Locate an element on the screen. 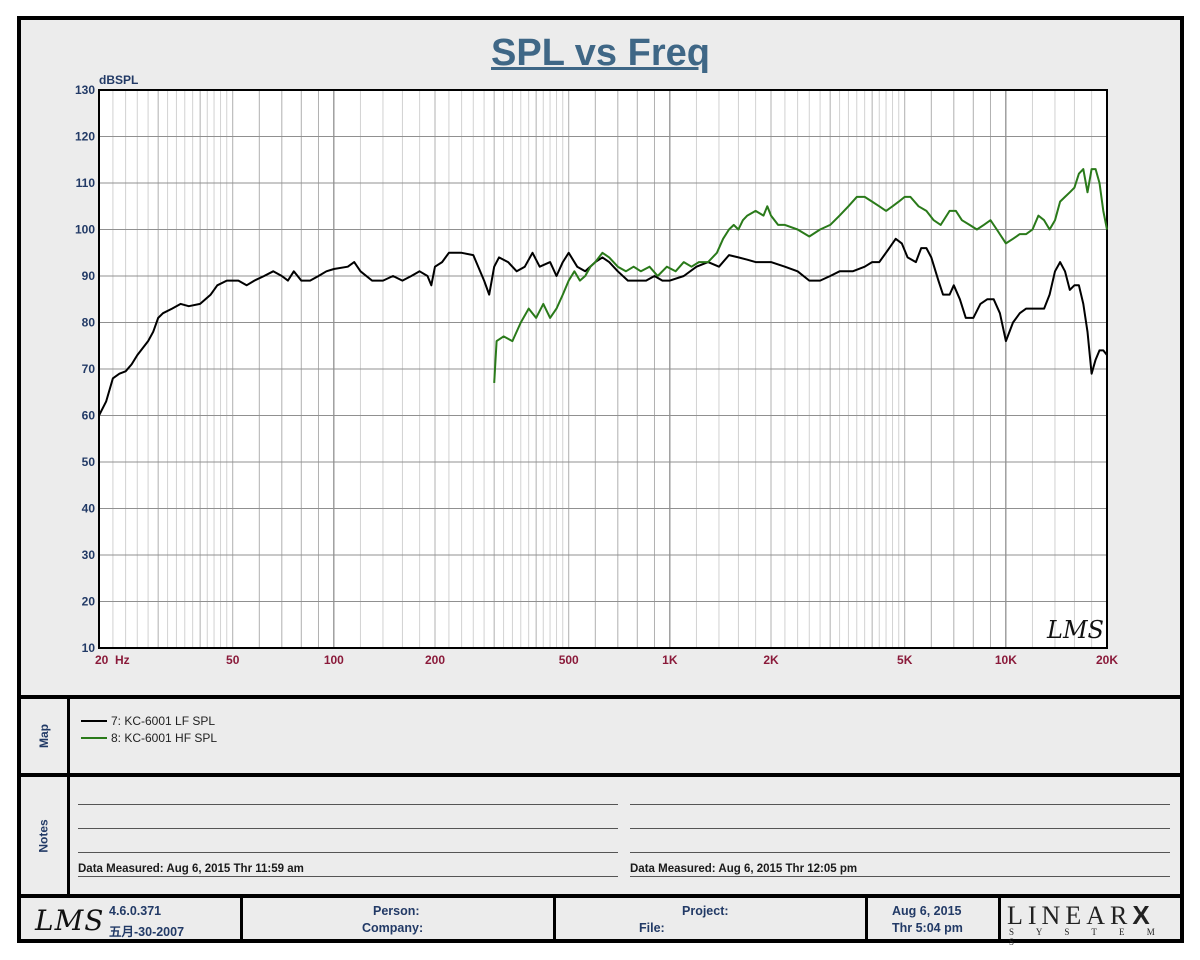 The height and width of the screenshot is (960, 1200). series-line-hf is located at coordinates (800, 275).